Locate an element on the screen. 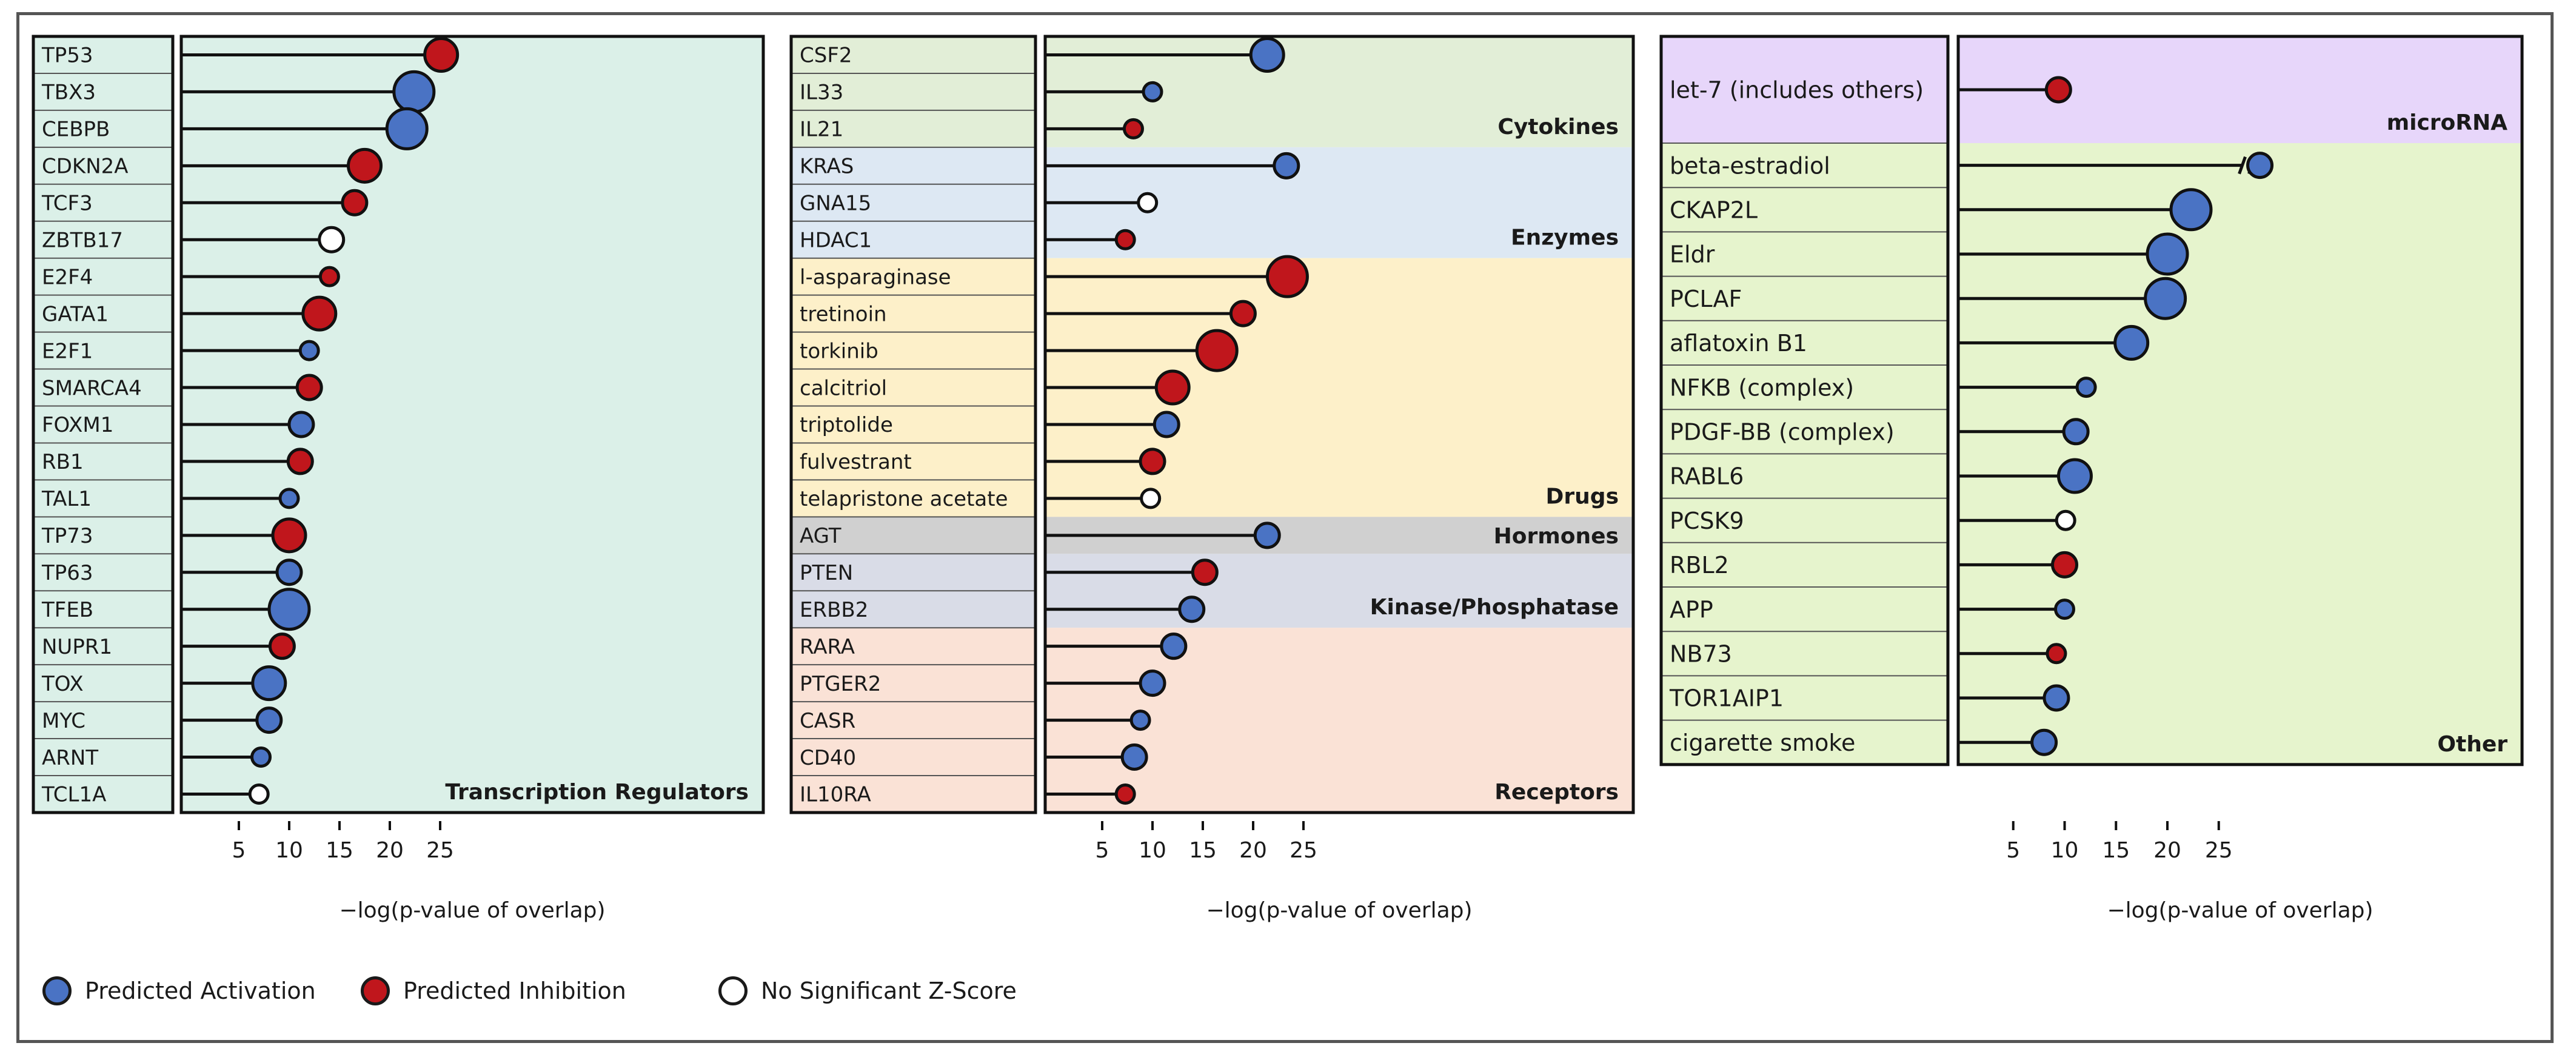 This screenshot has width=2576, height=1060. group-label-drugs: Drugs is located at coordinates (1582, 497).